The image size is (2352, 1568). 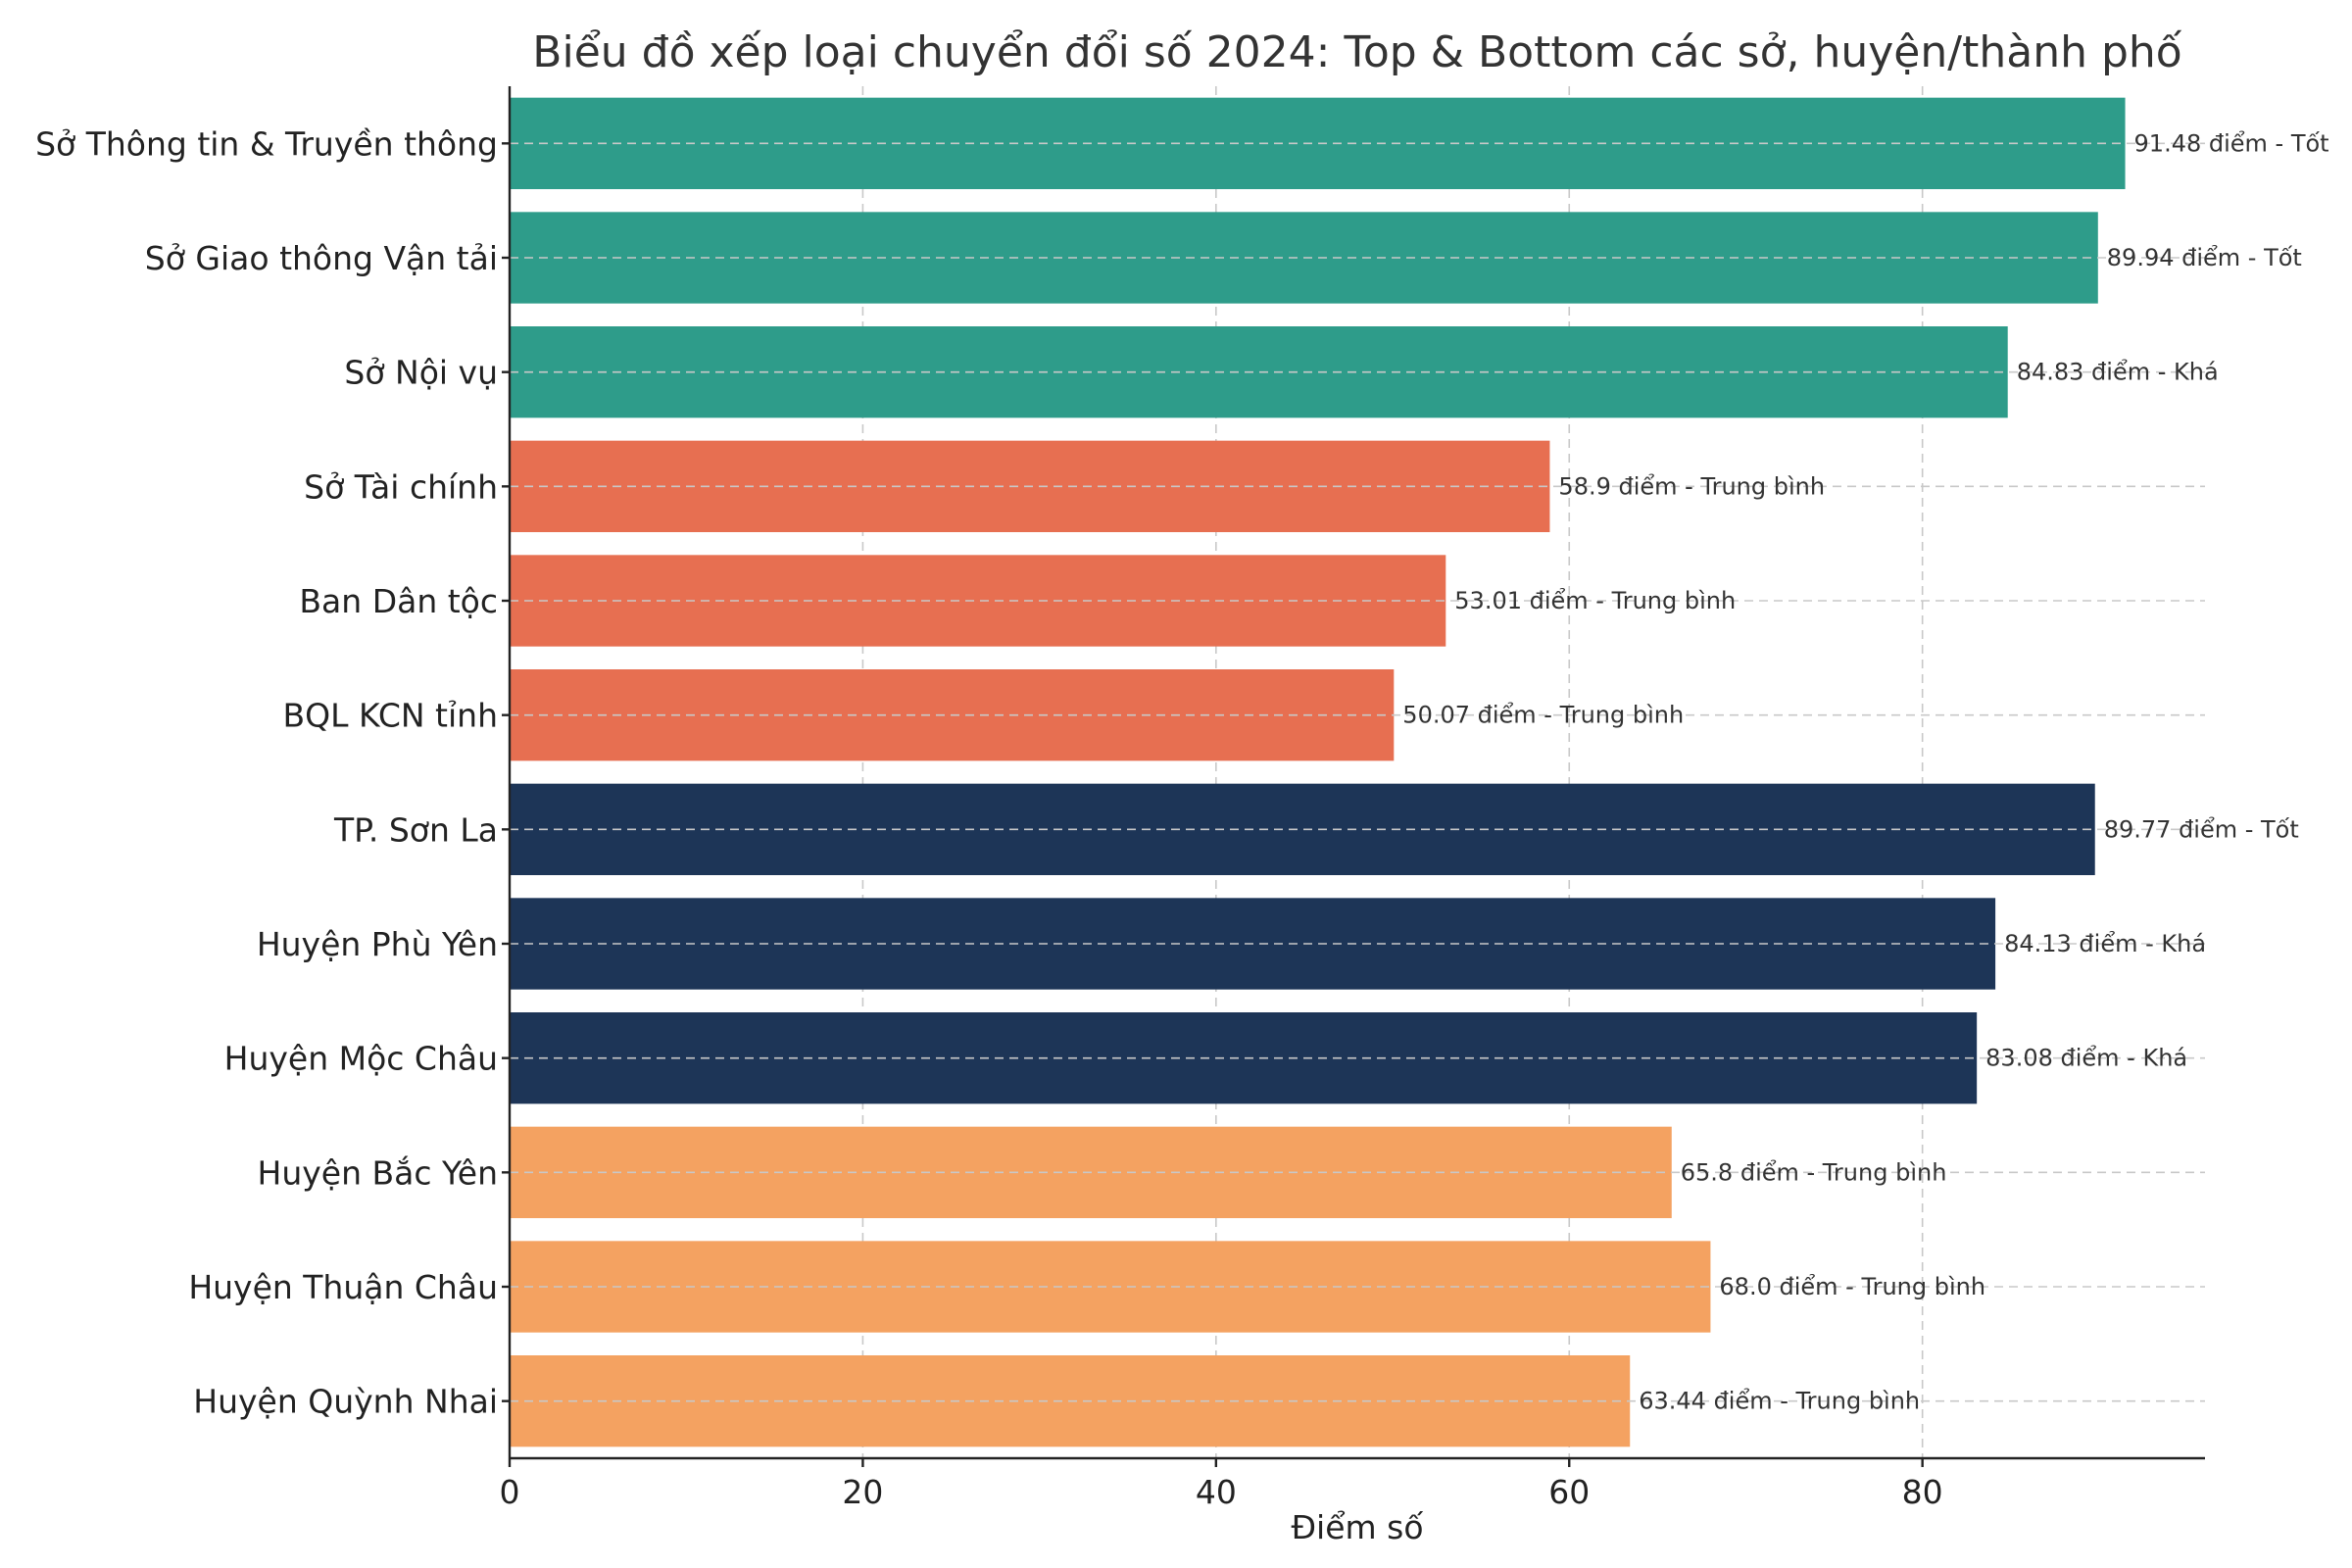 I want to click on category-label: Ban Dân tộc, so click(x=398, y=601).